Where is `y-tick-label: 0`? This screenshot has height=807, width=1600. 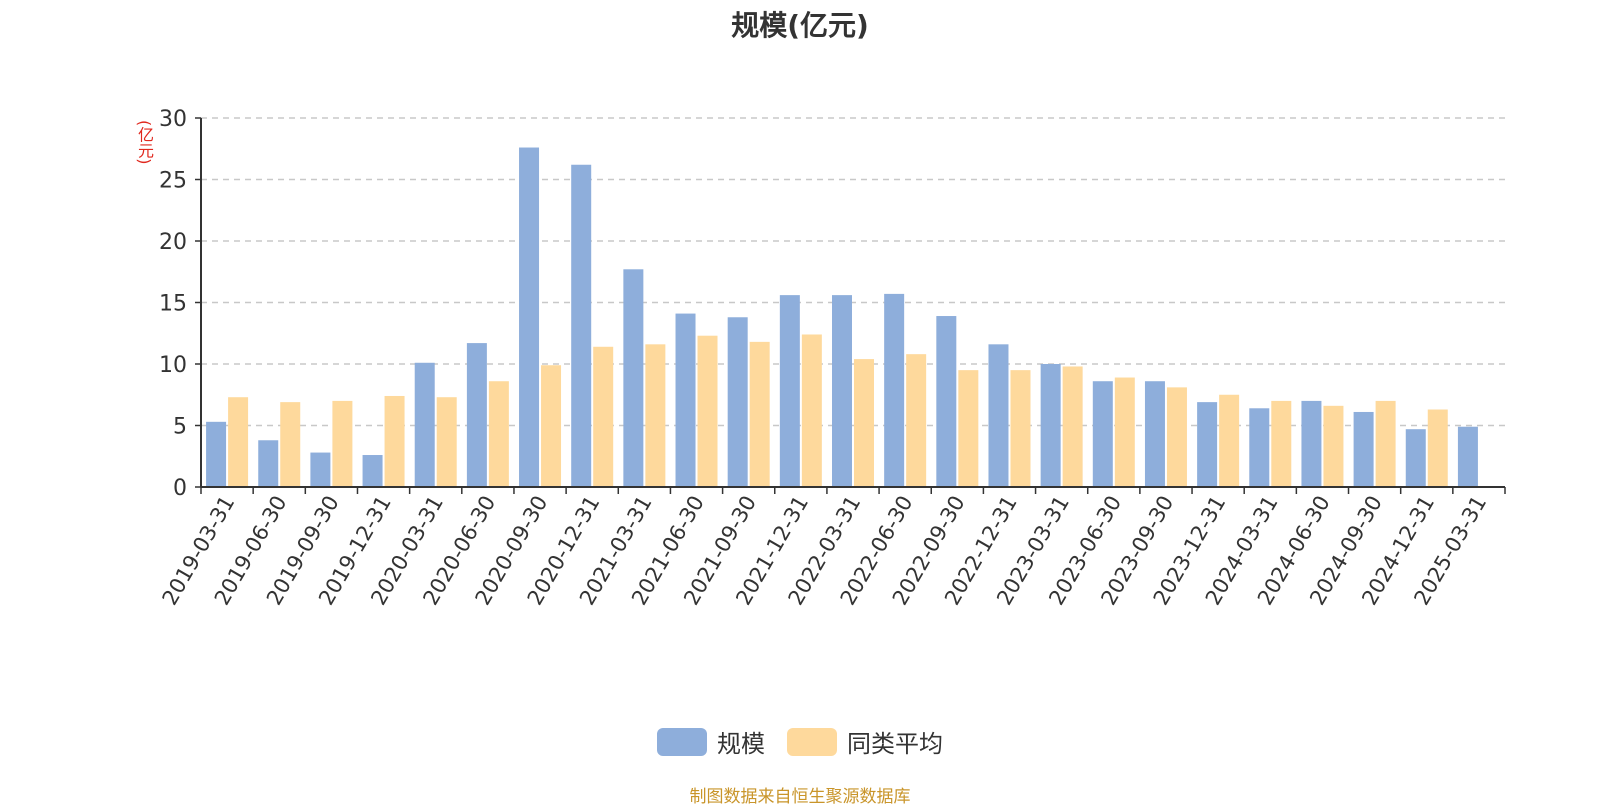 y-tick-label: 0 is located at coordinates (180, 488).